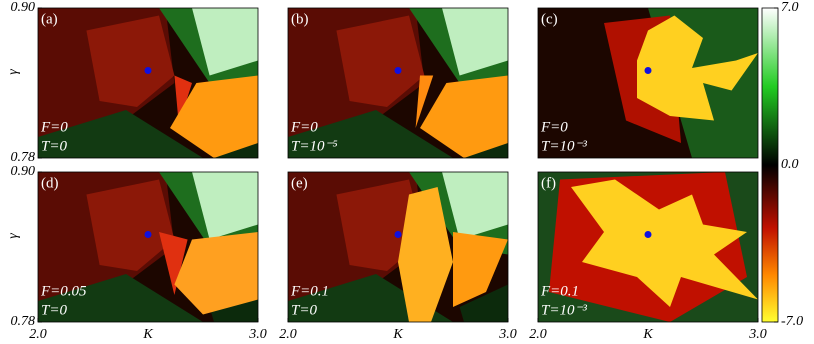  Describe the element at coordinates (63, 291) in the screenshot. I see `annotation: F=0.05` at that location.